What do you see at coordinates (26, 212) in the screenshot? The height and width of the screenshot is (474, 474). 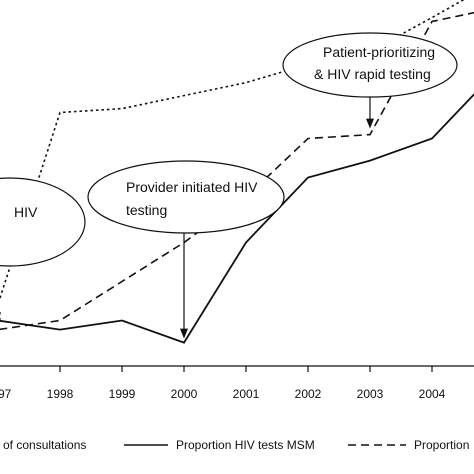 I see `annotation-text: HIV` at bounding box center [26, 212].